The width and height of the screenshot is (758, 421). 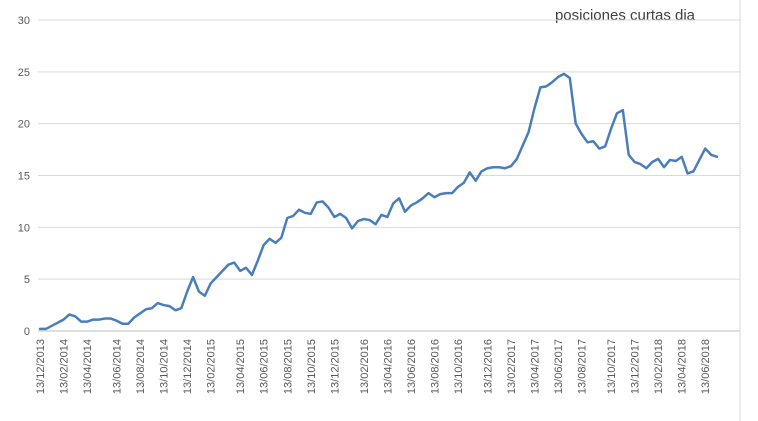 I want to click on x-tick-label: 13/04/2014, so click(x=88, y=366).